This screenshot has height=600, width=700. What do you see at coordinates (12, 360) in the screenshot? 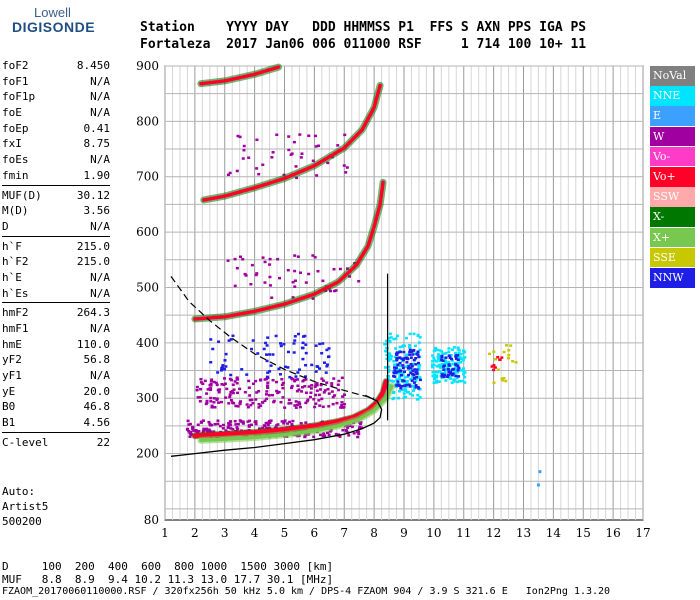
I see `param-name: yF2` at bounding box center [12, 360].